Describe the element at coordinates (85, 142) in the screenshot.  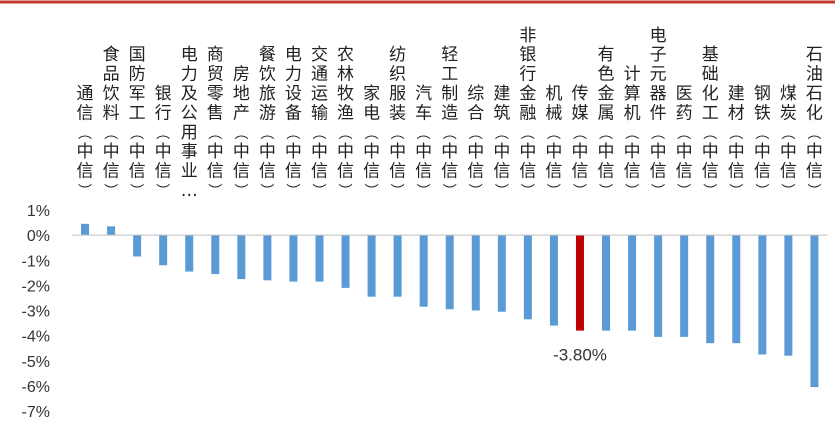
I see `category-label: 通信︵中信︶` at that location.